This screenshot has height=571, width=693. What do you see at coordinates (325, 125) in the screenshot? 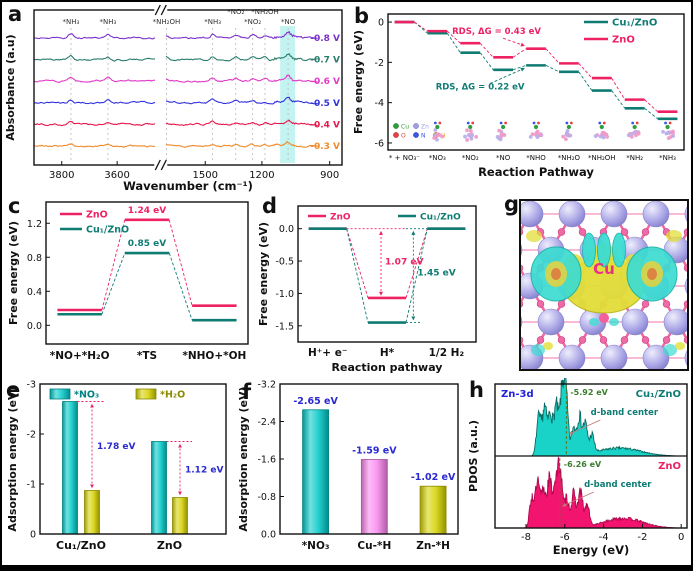
I see `svg-text: -0.4 V` at bounding box center [325, 125].